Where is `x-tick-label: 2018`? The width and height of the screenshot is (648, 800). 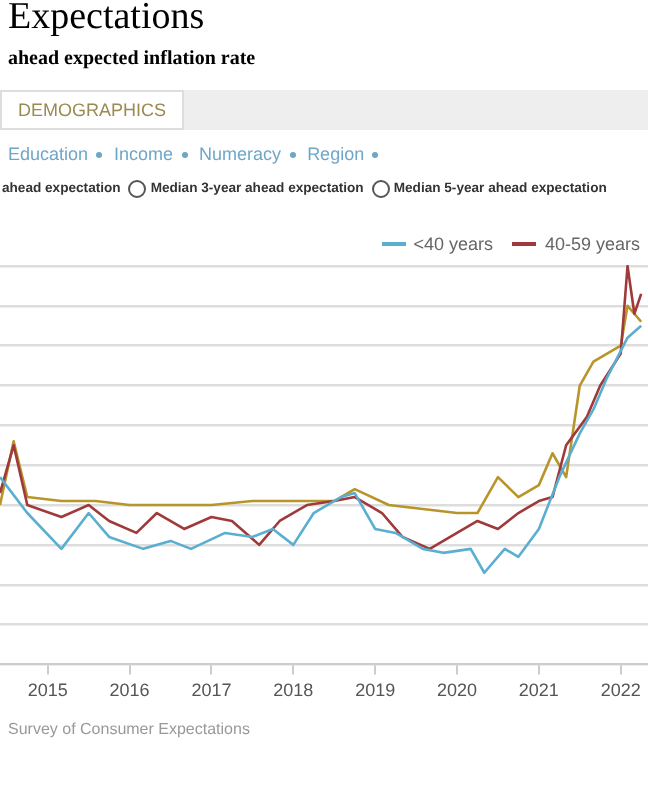 x-tick-label: 2018 is located at coordinates (293, 690).